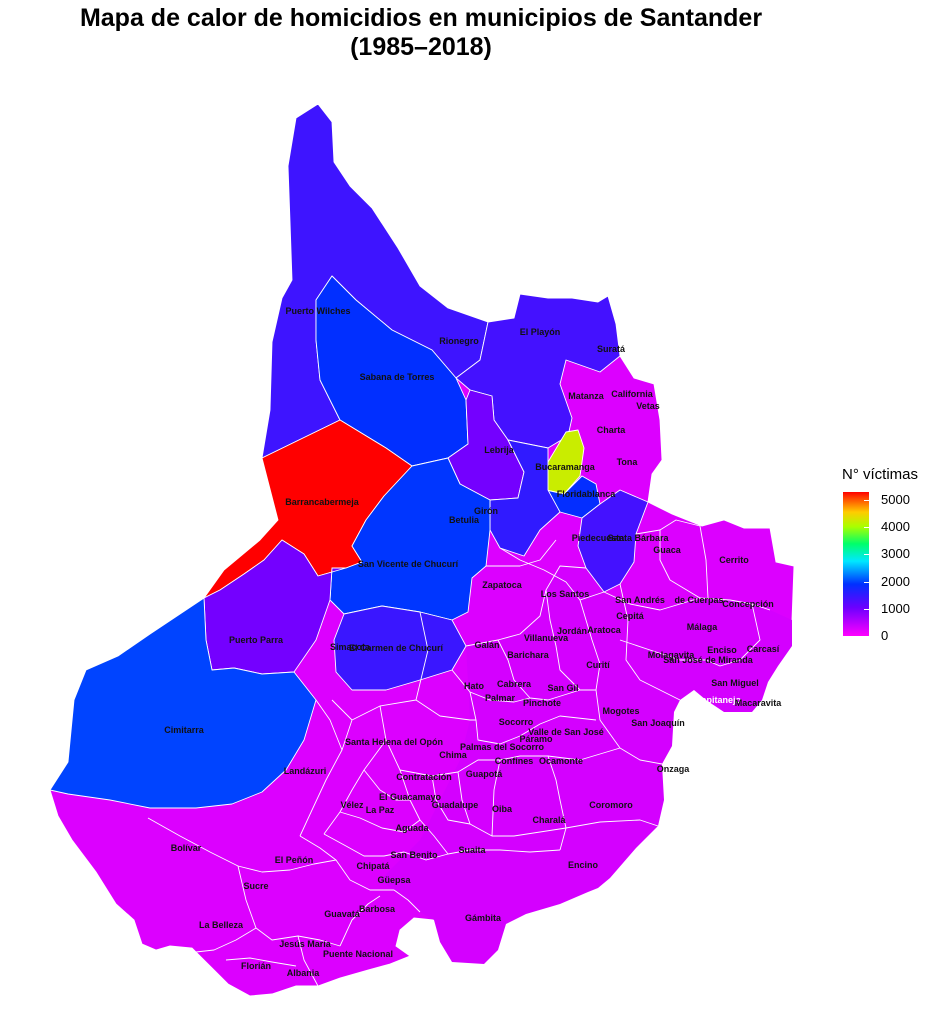  What do you see at coordinates (763, 649) in the screenshot?
I see `label-carcasi: Carcasí` at bounding box center [763, 649].